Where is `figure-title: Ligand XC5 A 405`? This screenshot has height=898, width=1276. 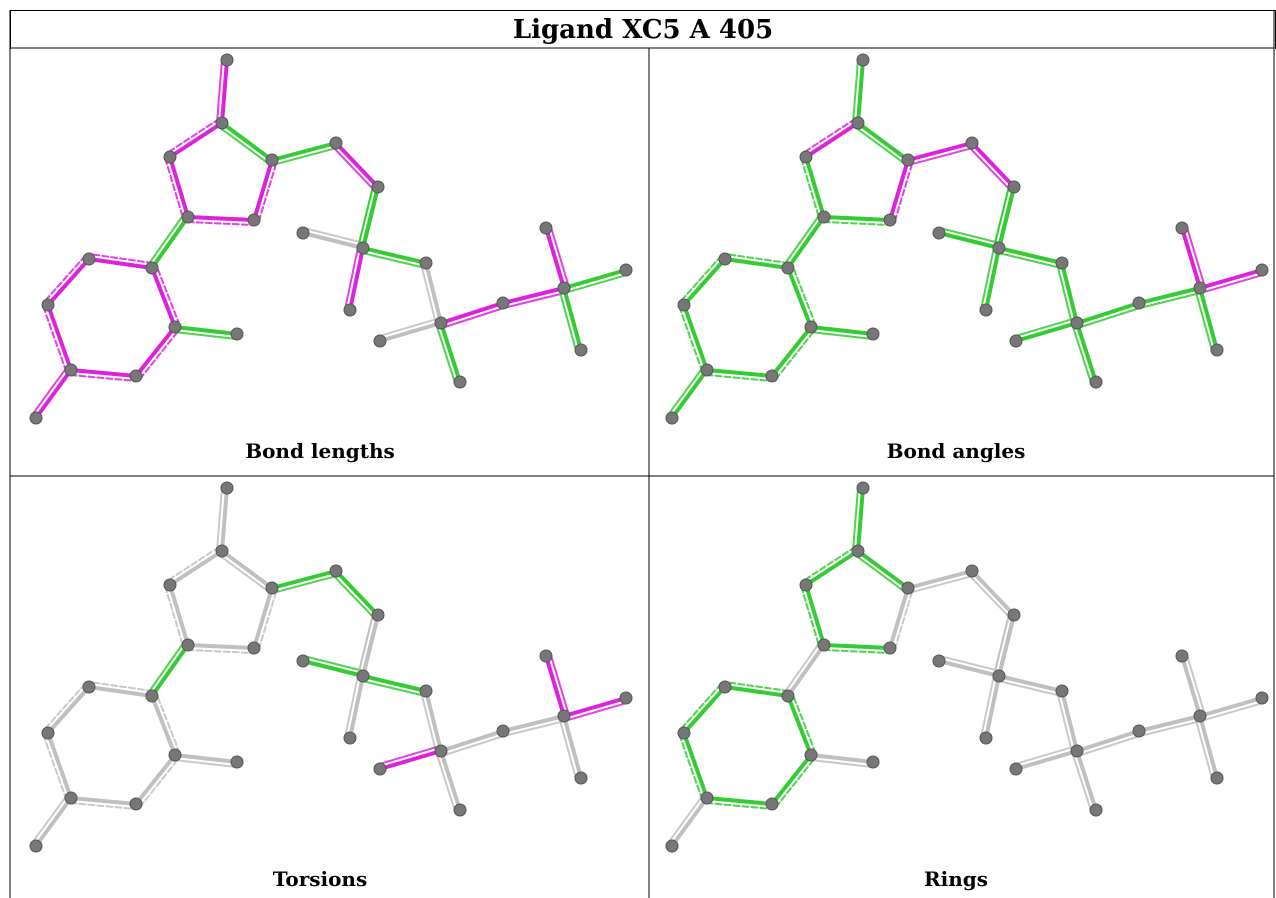
figure-title: Ligand XC5 A 405 is located at coordinates (643, 29).